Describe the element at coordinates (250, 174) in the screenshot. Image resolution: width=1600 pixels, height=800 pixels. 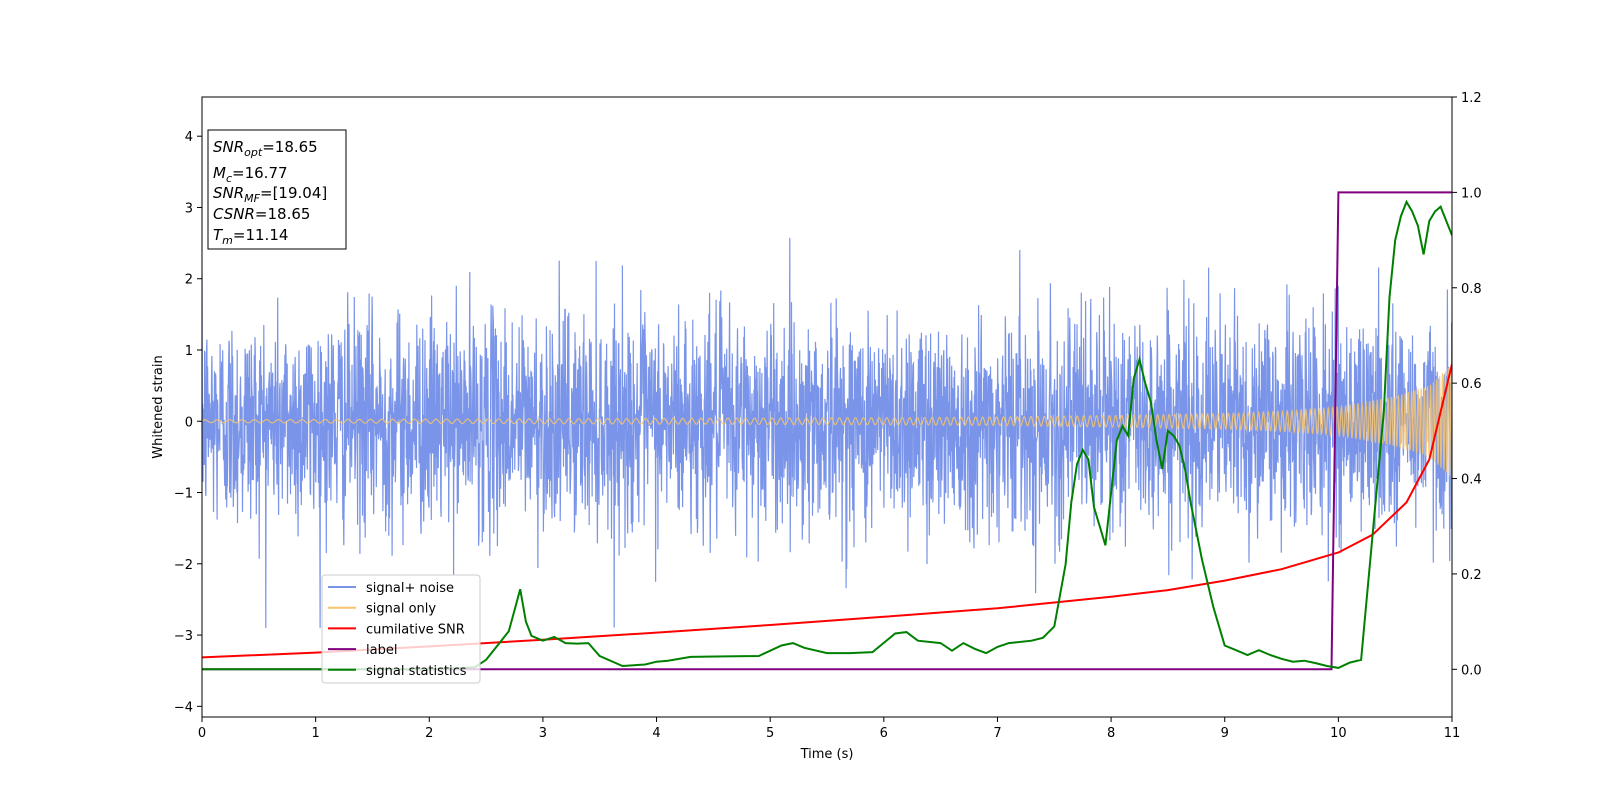
I see `annotation-line: Mc=16.77` at that location.